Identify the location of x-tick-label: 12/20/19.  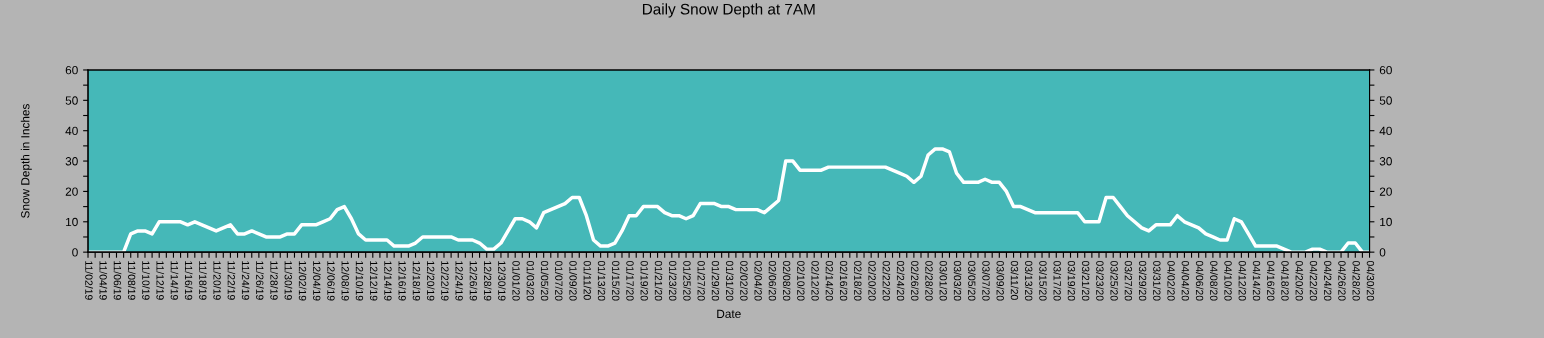
(430, 281).